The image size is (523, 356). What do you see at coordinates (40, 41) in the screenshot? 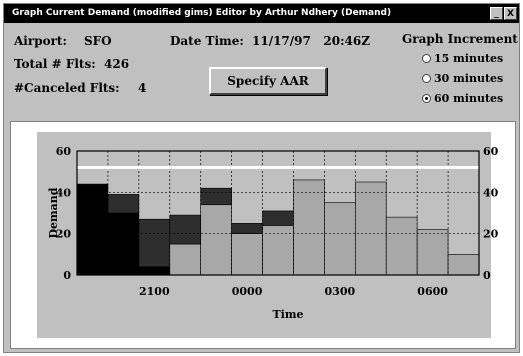
I see `airport-label: Airport:` at bounding box center [40, 41].